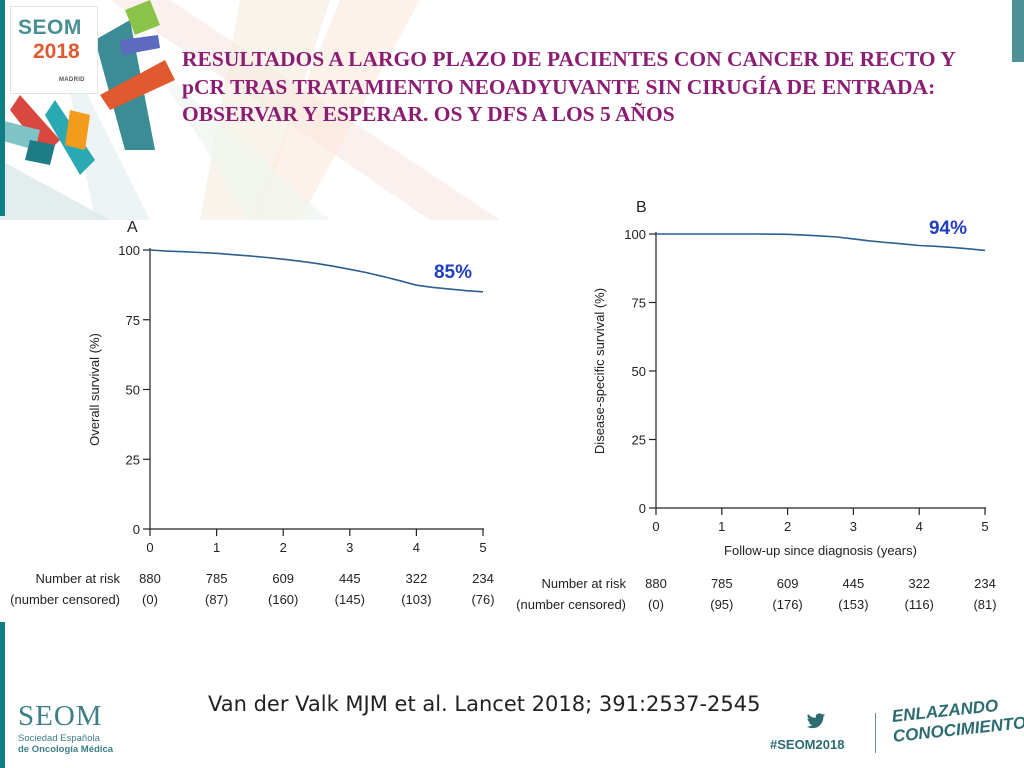 The image size is (1024, 768). Describe the element at coordinates (919, 604) in the screenshot. I see `panel-b-censored-value: (116)` at that location.